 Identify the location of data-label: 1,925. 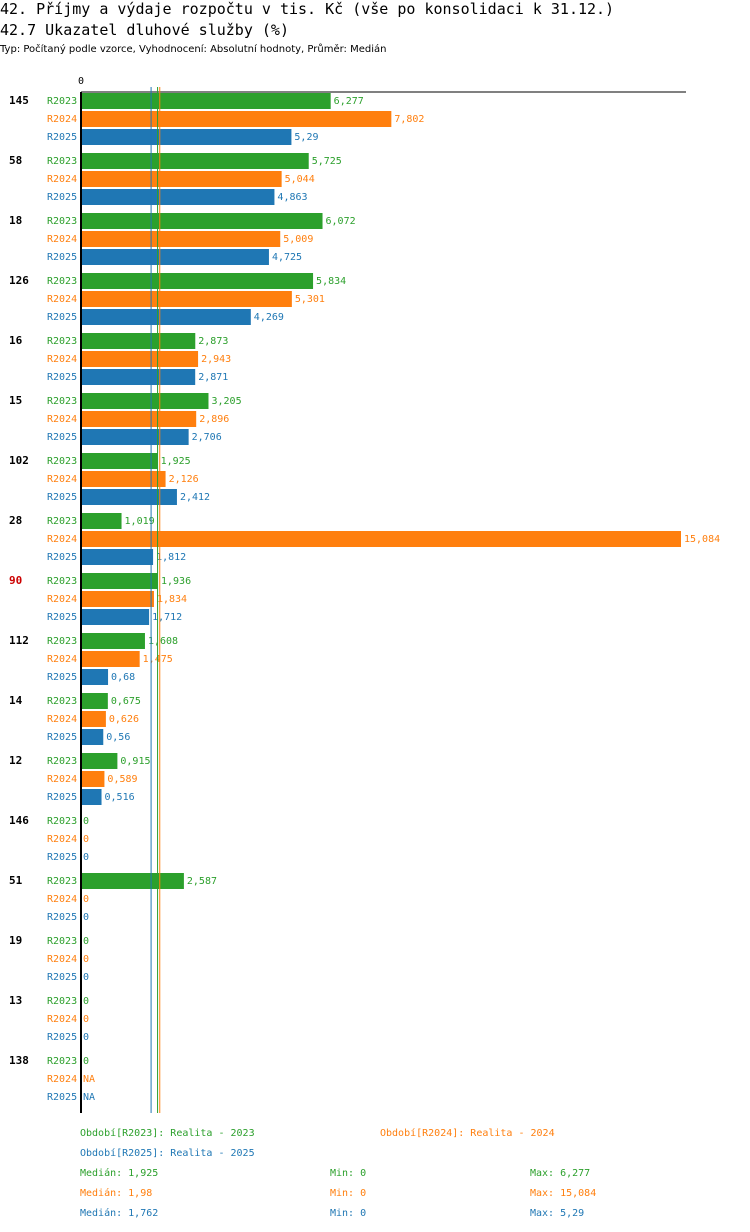
(176, 461).